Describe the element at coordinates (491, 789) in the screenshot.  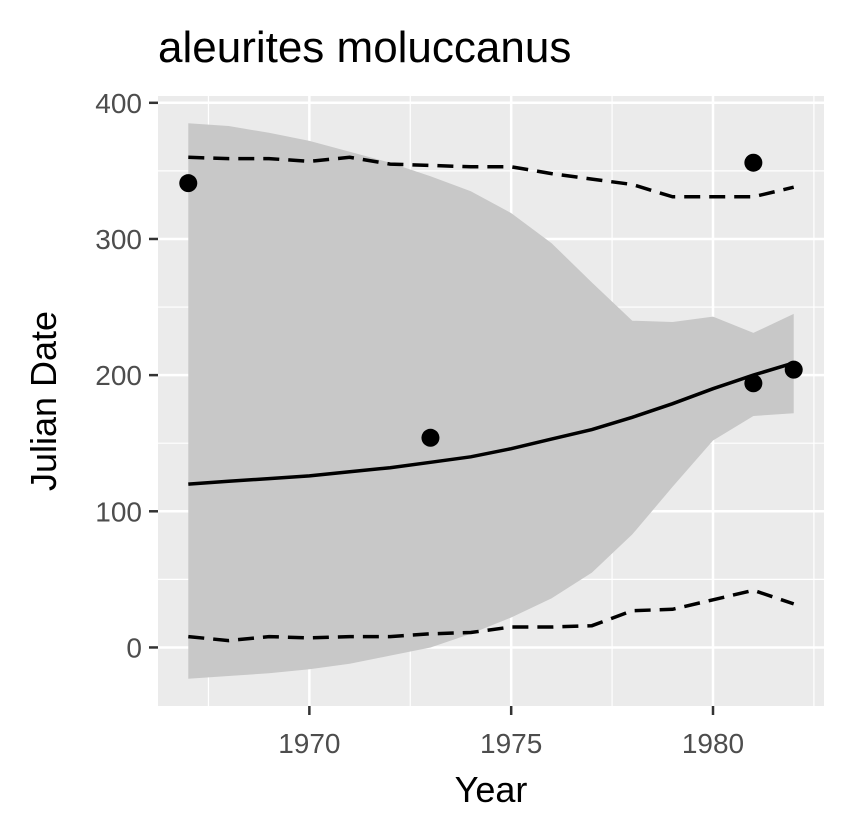
I see `x-axis-title: Year` at that location.